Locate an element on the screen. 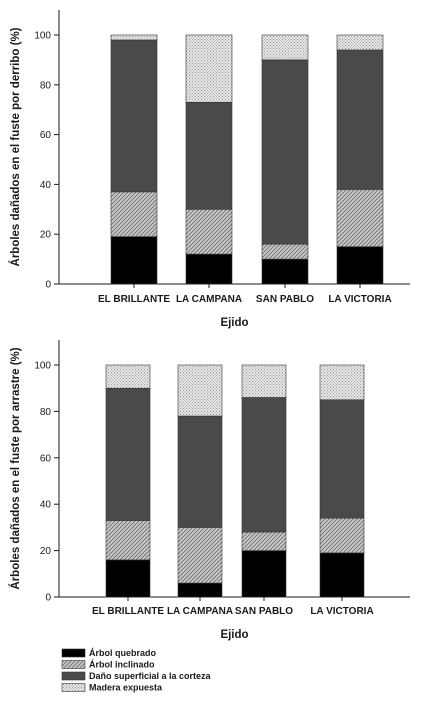  legend-label: Daño superficial a la corteza is located at coordinates (150, 676).